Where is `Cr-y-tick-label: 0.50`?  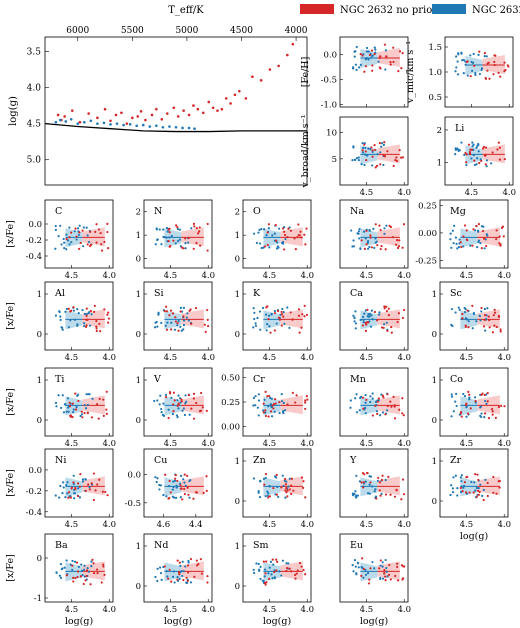
Cr-y-tick-label: 0.50 is located at coordinates (230, 379).